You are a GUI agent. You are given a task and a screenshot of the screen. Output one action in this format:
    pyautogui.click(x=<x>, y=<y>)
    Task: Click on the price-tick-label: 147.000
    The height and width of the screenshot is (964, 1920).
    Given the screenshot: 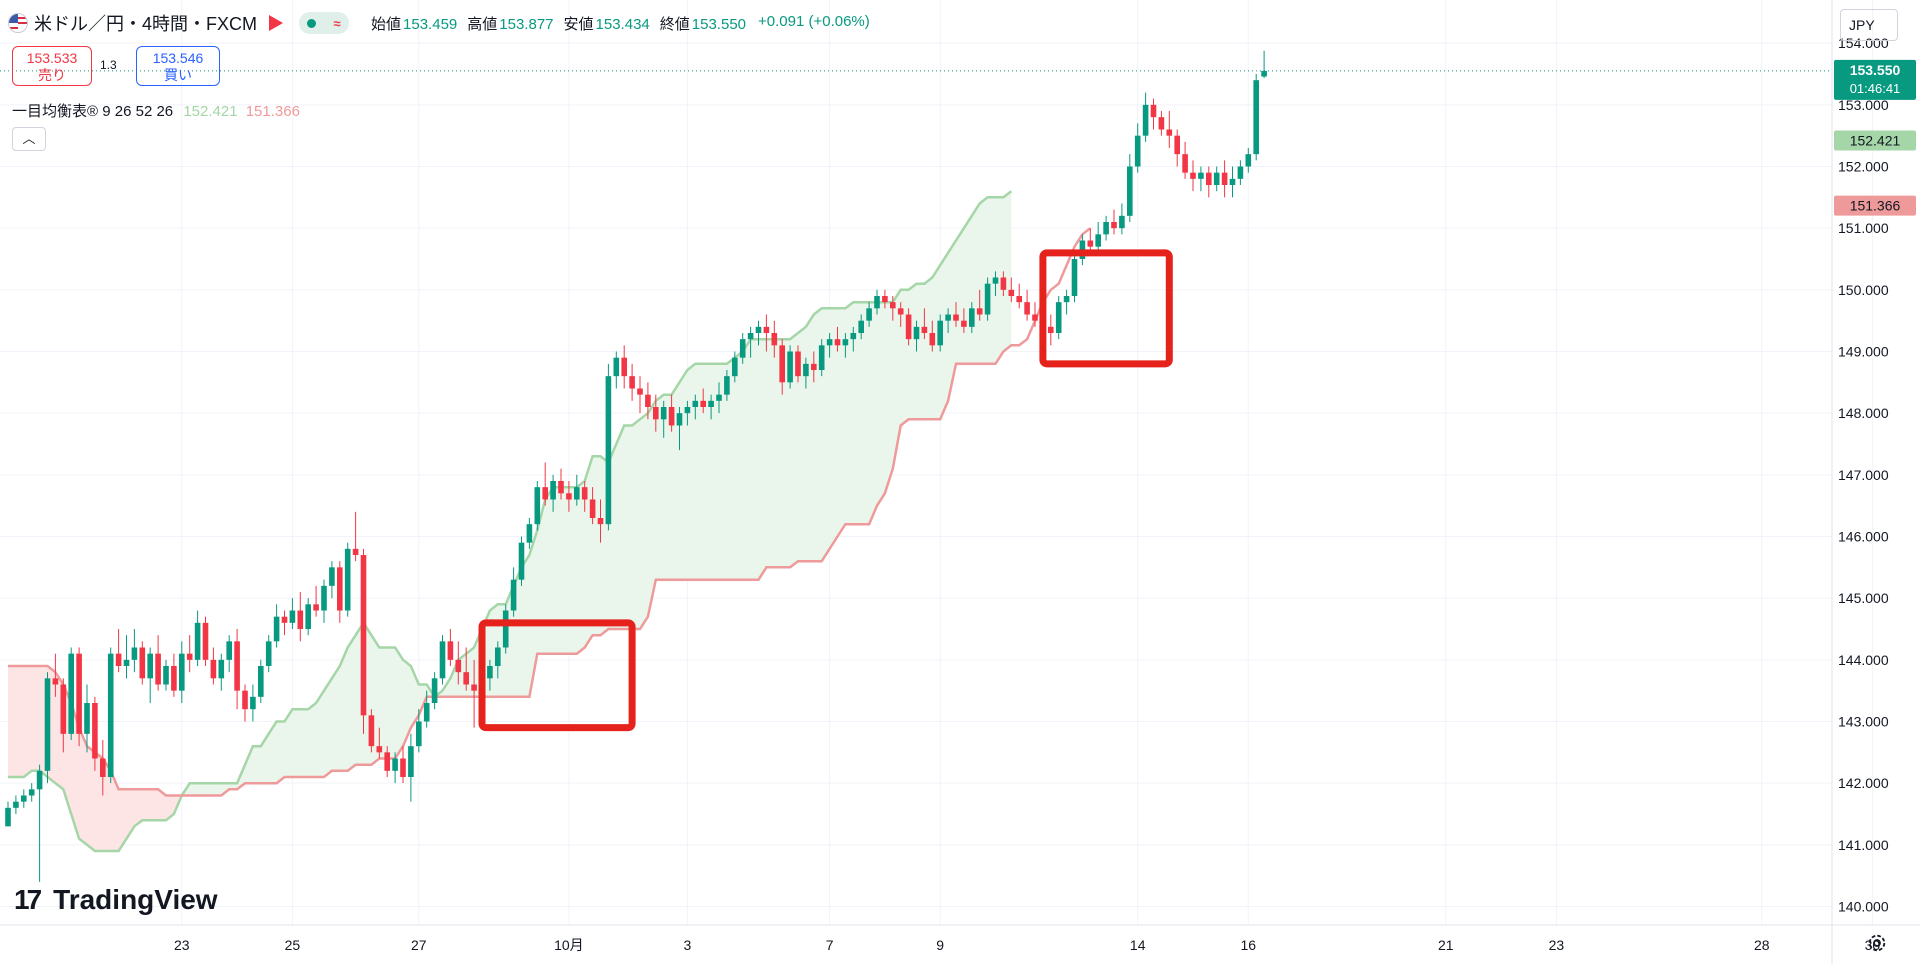 What is the action you would take?
    pyautogui.click(x=1863, y=475)
    